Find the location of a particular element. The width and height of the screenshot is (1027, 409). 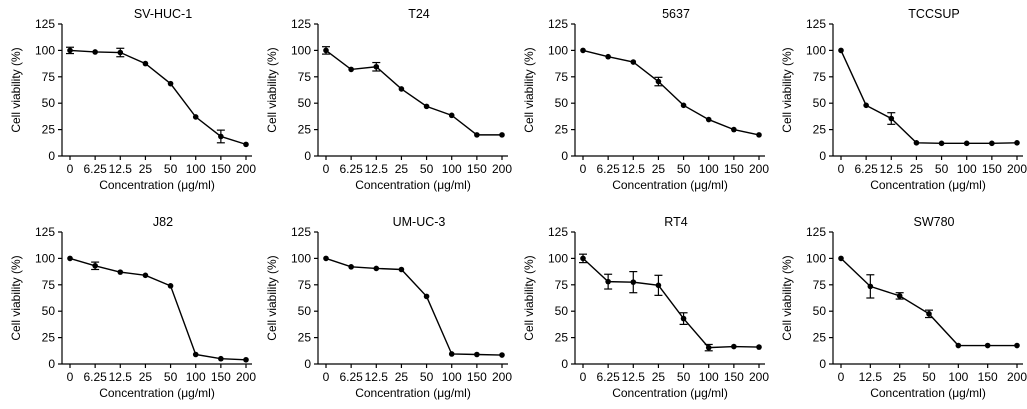

panel-title: J82 is located at coordinates (163, 222).